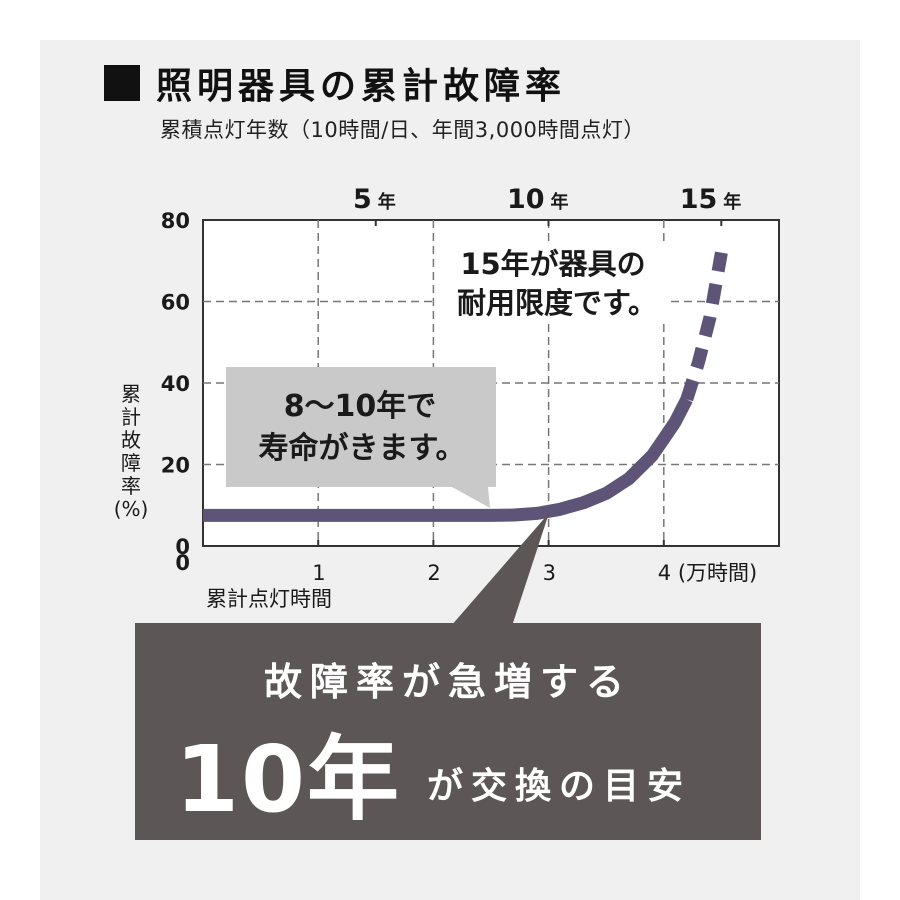 The height and width of the screenshot is (900, 900). Describe the element at coordinates (122, 83) in the screenshot. I see `title-square-icon` at that location.